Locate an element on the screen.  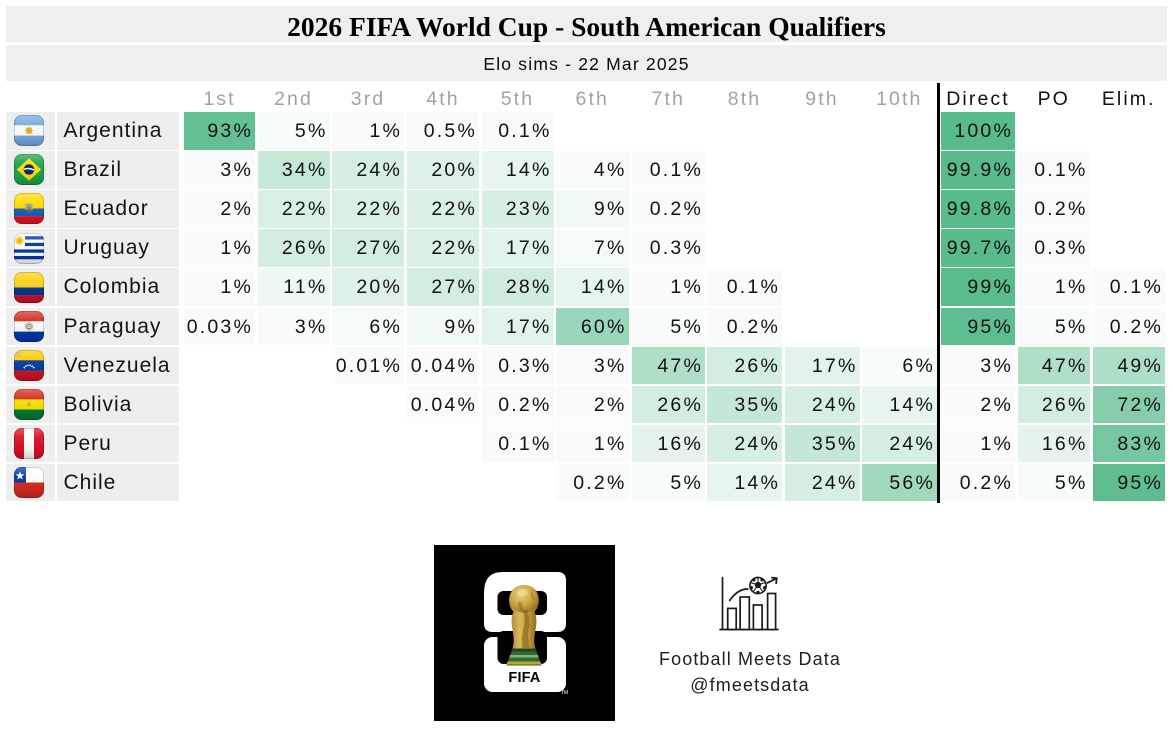
svg-text: TM is located at coordinates (564, 693).